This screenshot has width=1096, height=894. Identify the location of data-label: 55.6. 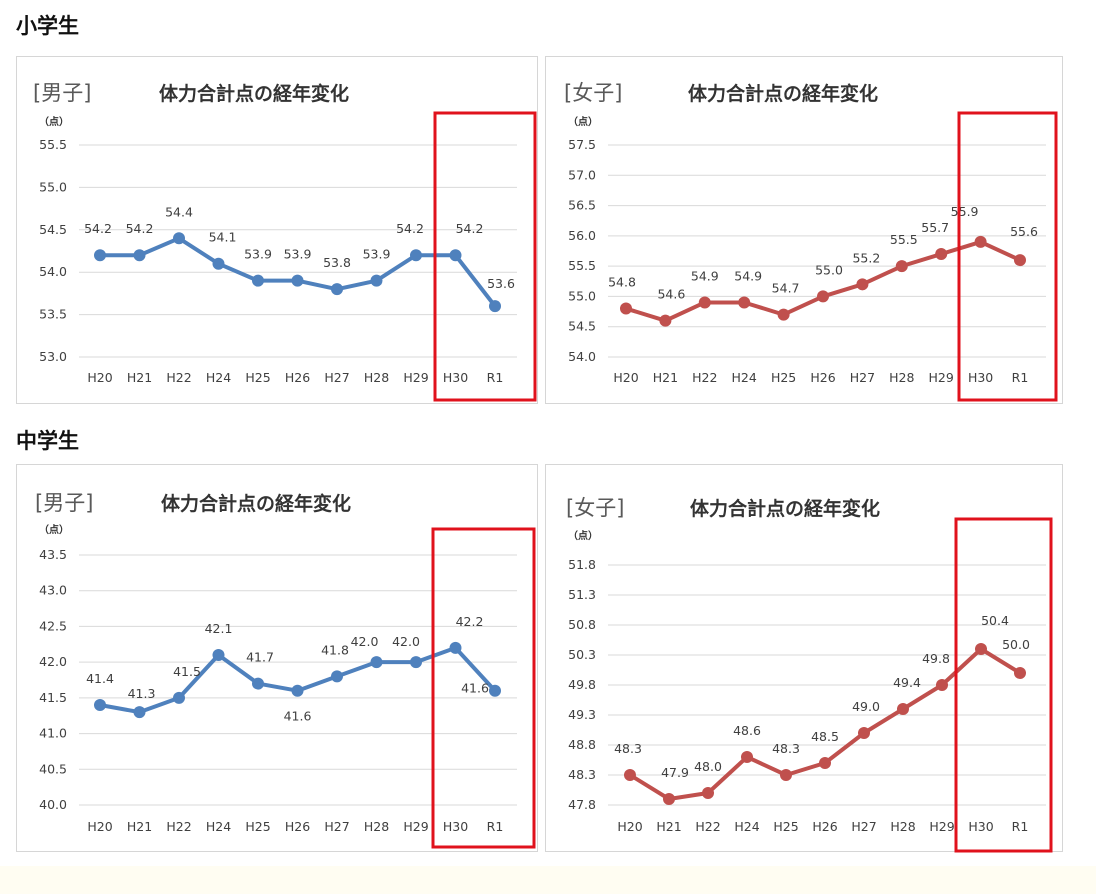
(1024, 231).